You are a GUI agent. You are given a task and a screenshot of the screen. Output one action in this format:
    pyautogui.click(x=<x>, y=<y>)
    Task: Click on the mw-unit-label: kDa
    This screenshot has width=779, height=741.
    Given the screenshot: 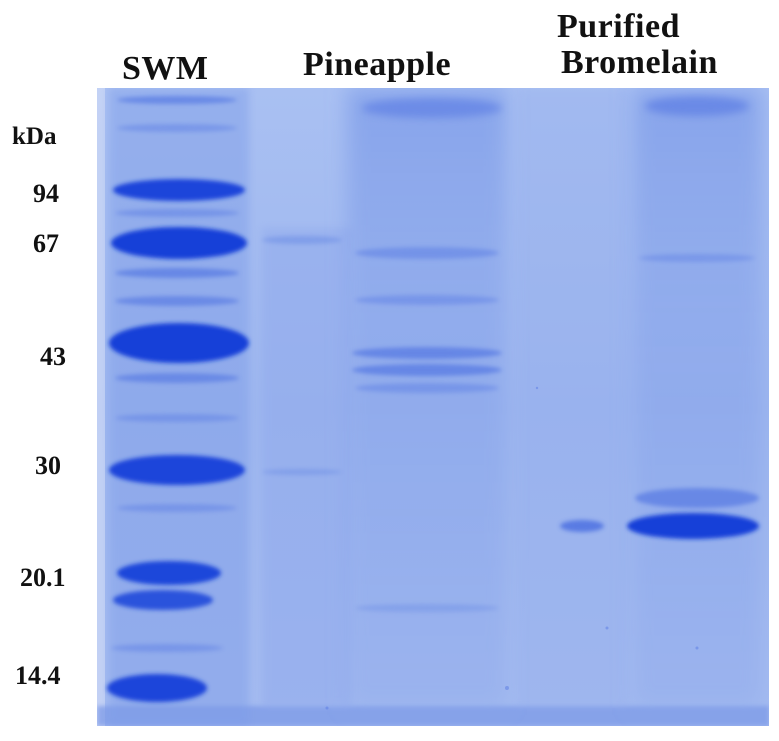 What is the action you would take?
    pyautogui.click(x=34, y=136)
    